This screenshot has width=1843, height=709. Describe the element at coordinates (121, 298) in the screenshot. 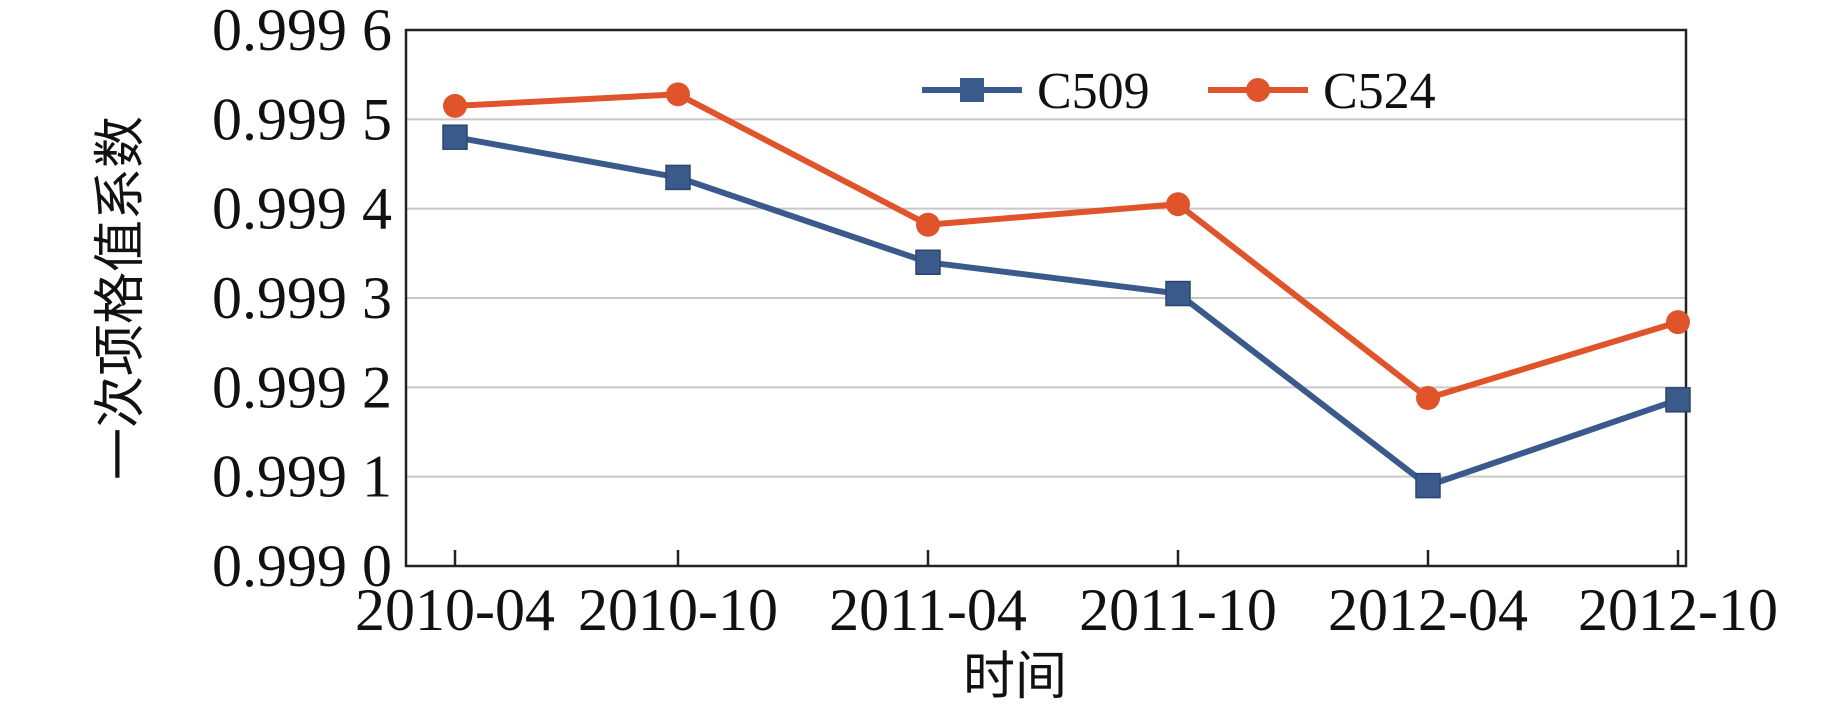

I see `y-axis-title: 一次项格值系数` at that location.